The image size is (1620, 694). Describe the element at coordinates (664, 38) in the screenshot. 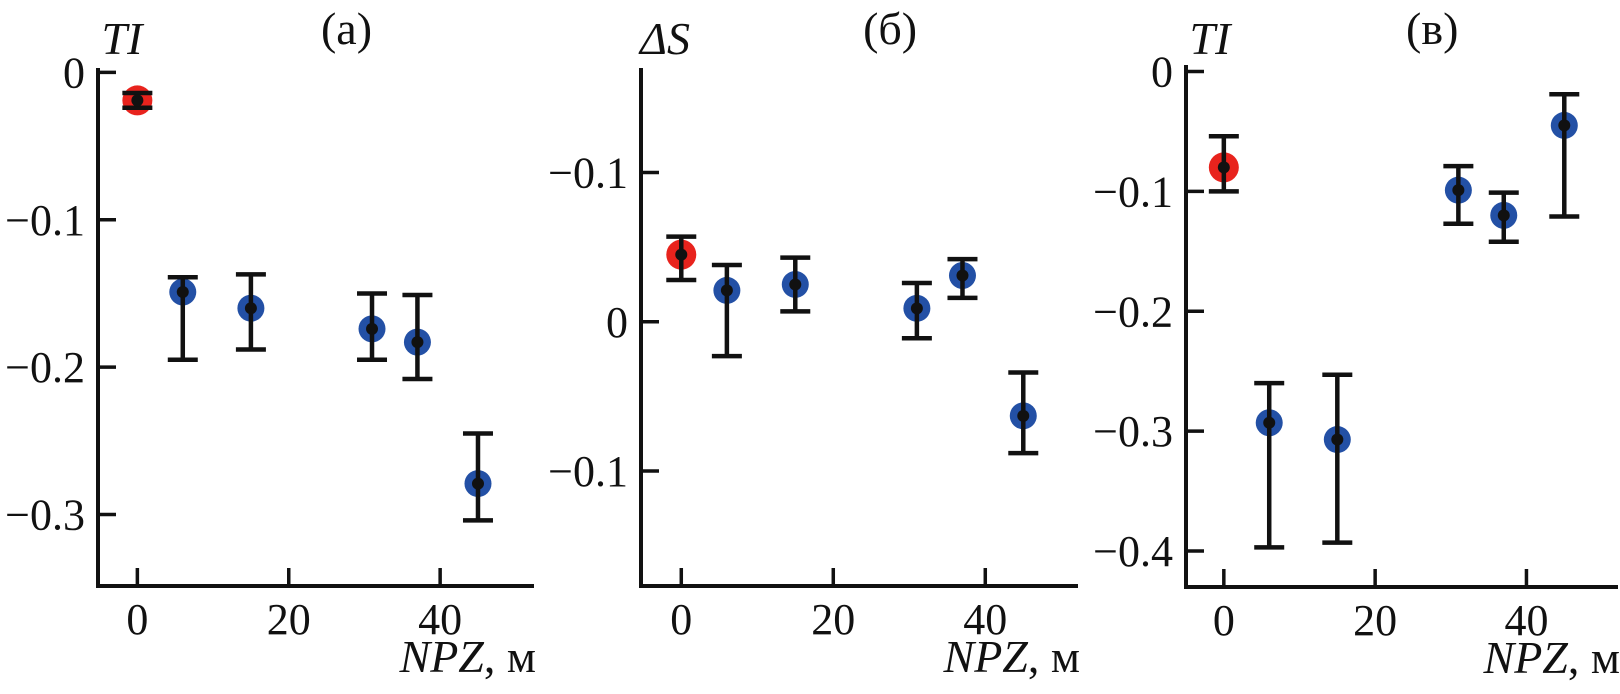

I see `y-axis-label: ΔS` at that location.